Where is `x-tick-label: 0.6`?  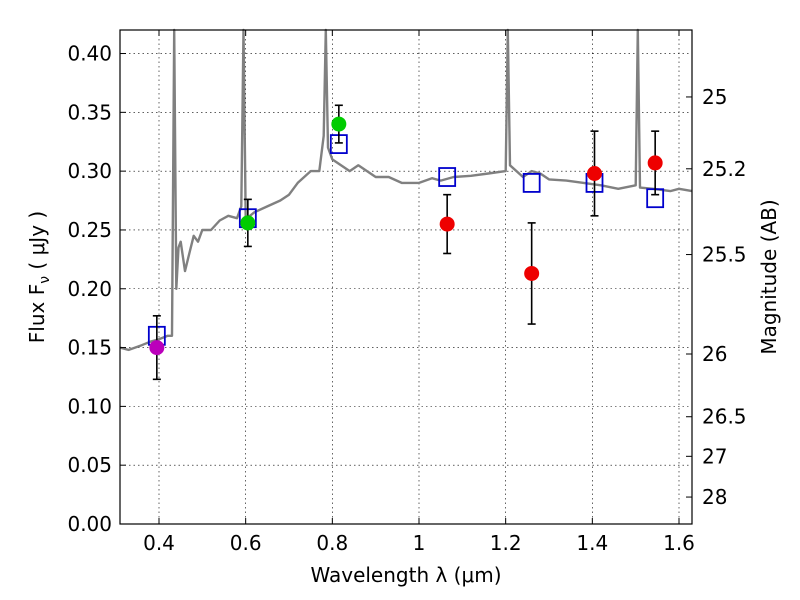 x-tick-label: 0.6 is located at coordinates (246, 543).